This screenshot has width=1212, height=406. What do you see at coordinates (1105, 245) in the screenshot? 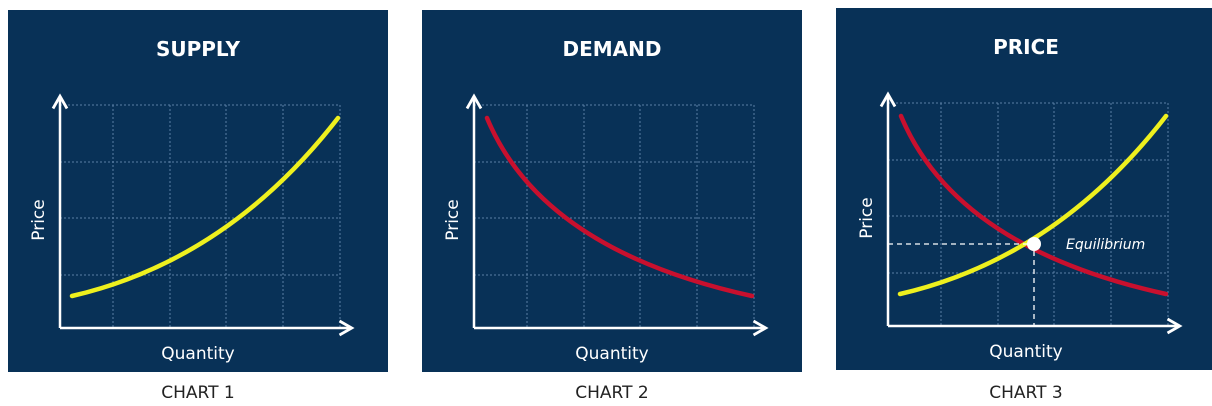
I see `annotation: Equilibrium` at bounding box center [1105, 245].